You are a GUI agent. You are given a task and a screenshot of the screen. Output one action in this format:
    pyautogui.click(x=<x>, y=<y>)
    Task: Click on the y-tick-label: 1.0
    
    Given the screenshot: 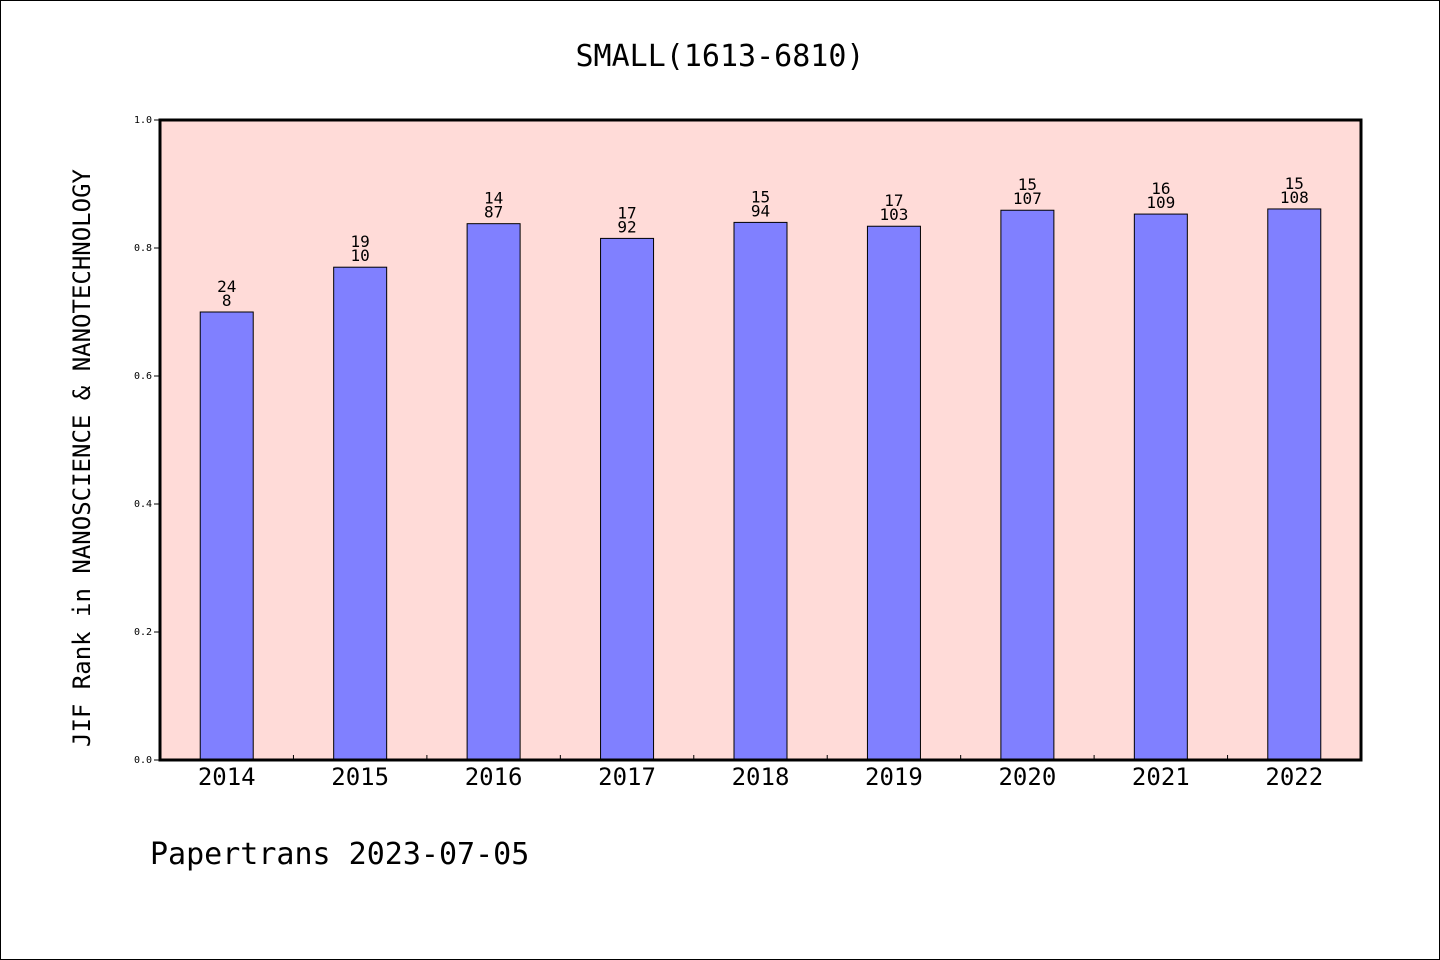 What is the action you would take?
    pyautogui.click(x=143, y=120)
    